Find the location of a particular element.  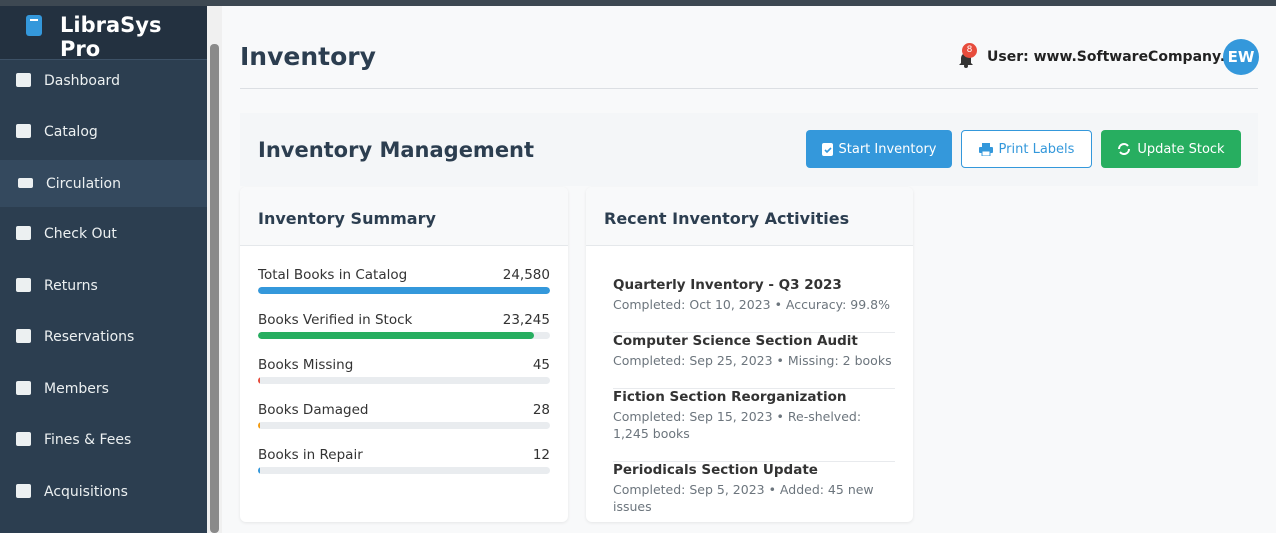

summary-row: Total Books in Catalog 24,580 is located at coordinates (404, 280).